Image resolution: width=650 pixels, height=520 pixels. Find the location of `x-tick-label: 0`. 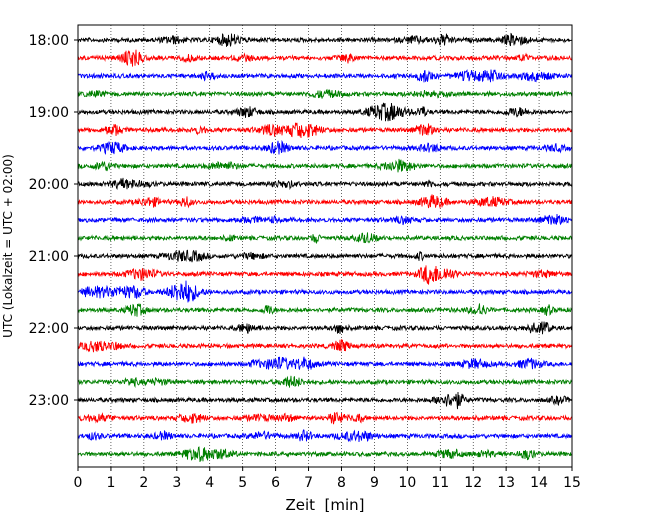

x-tick-label: 0 is located at coordinates (78, 483).